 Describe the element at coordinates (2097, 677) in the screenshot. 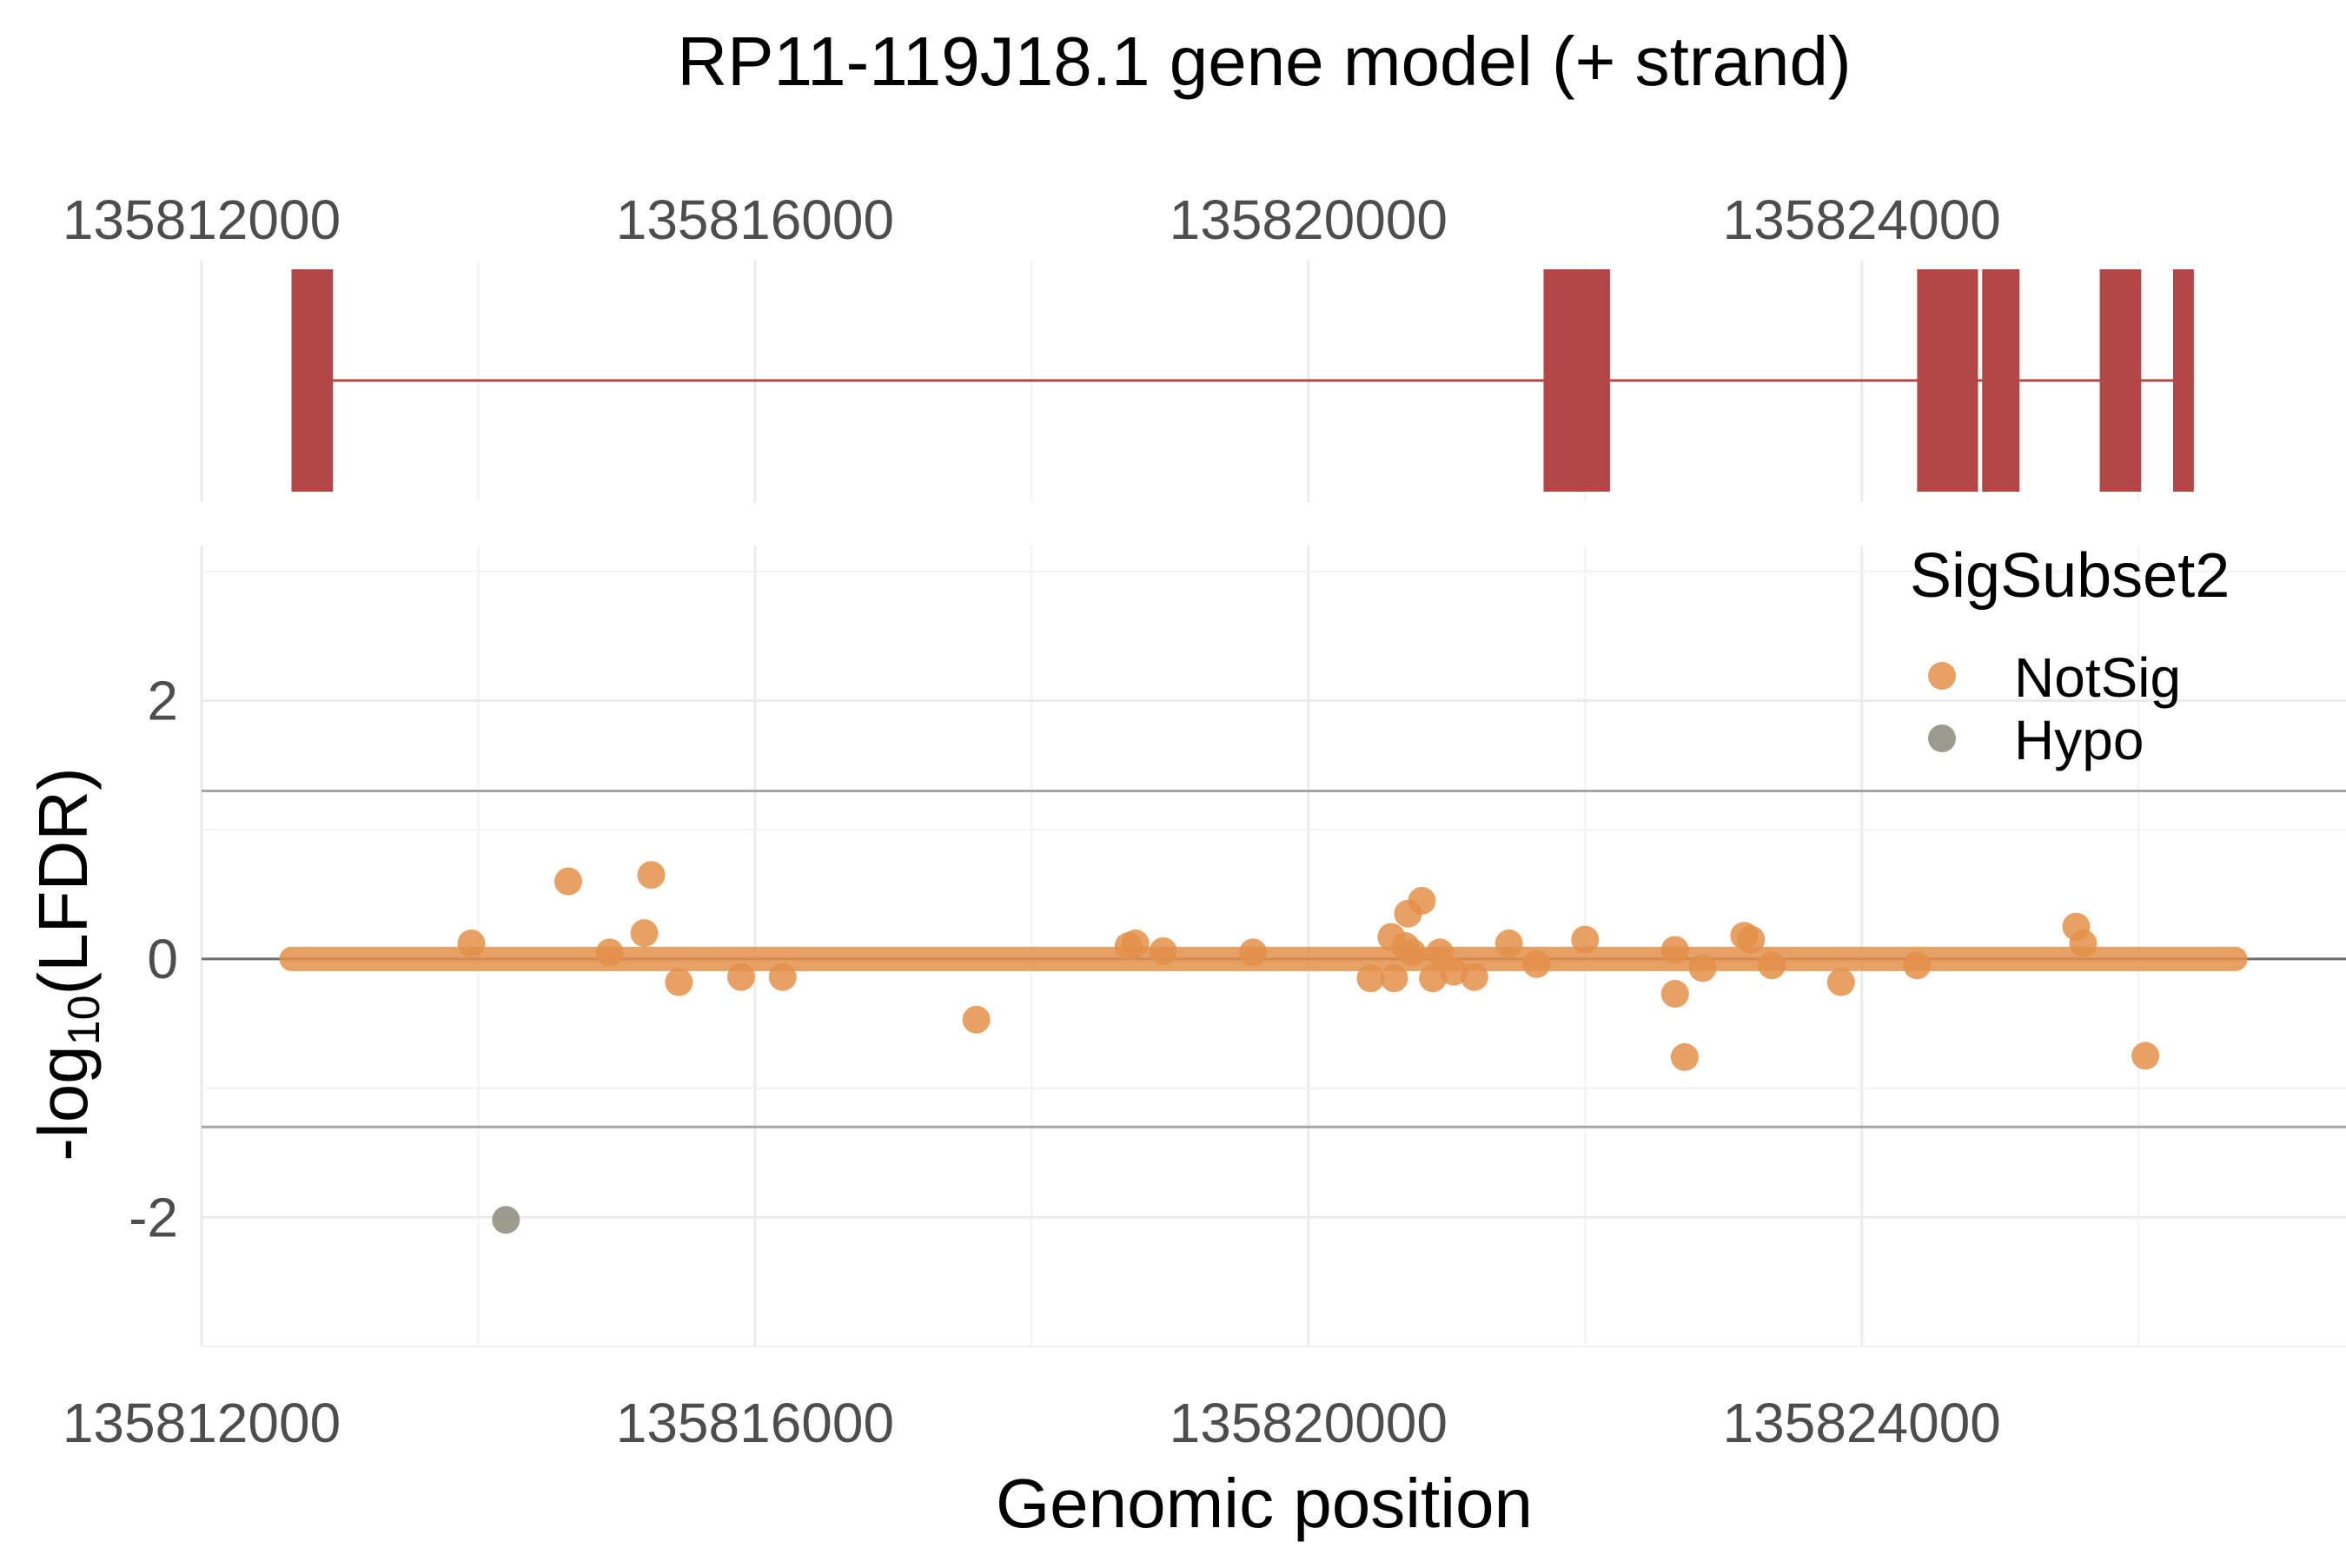

I see `legend-label-notsig: NotSig` at that location.